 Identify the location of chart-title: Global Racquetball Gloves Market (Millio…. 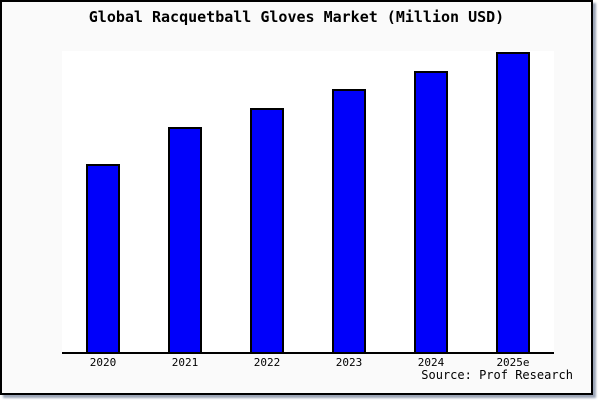
(296, 17).